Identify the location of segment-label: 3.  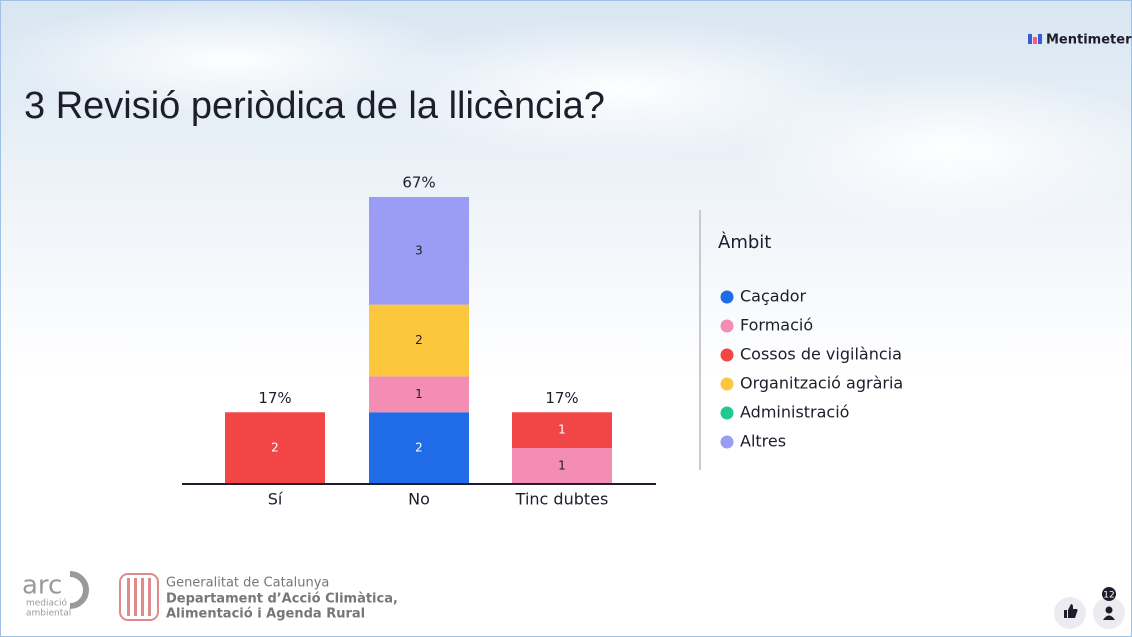
(419, 250).